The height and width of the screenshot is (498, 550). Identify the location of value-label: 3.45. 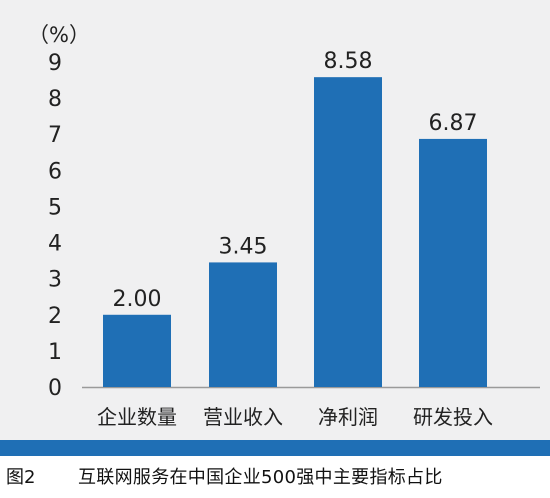
(243, 246).